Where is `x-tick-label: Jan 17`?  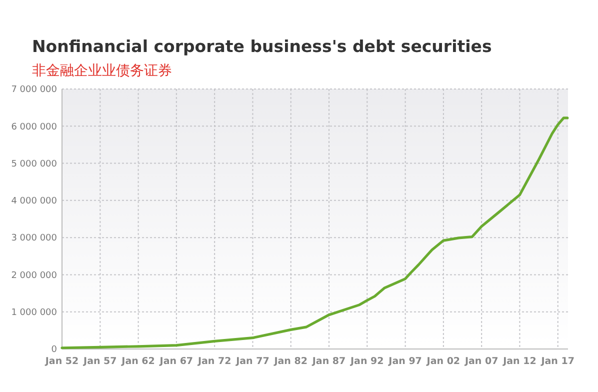
x-tick-label: Jan 17 is located at coordinates (557, 361).